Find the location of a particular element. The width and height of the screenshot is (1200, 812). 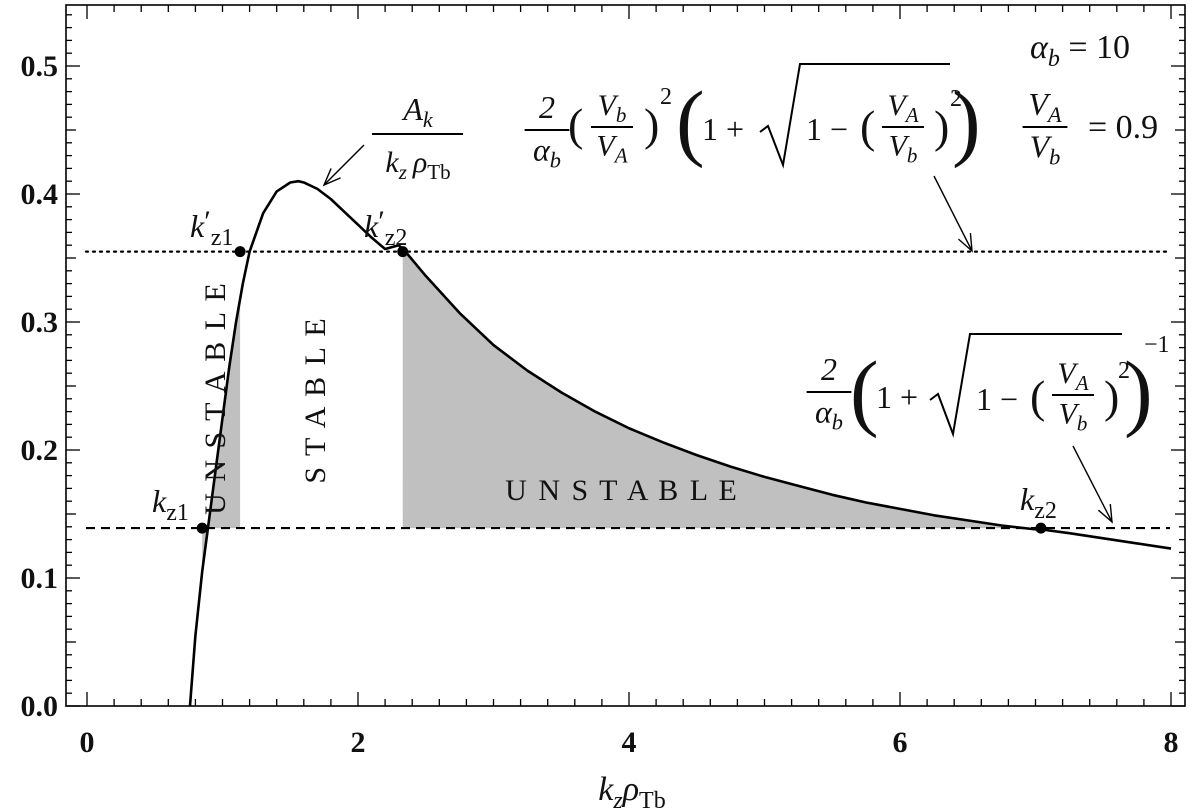

upper-sqrt-sign is located at coordinates (854, 116).